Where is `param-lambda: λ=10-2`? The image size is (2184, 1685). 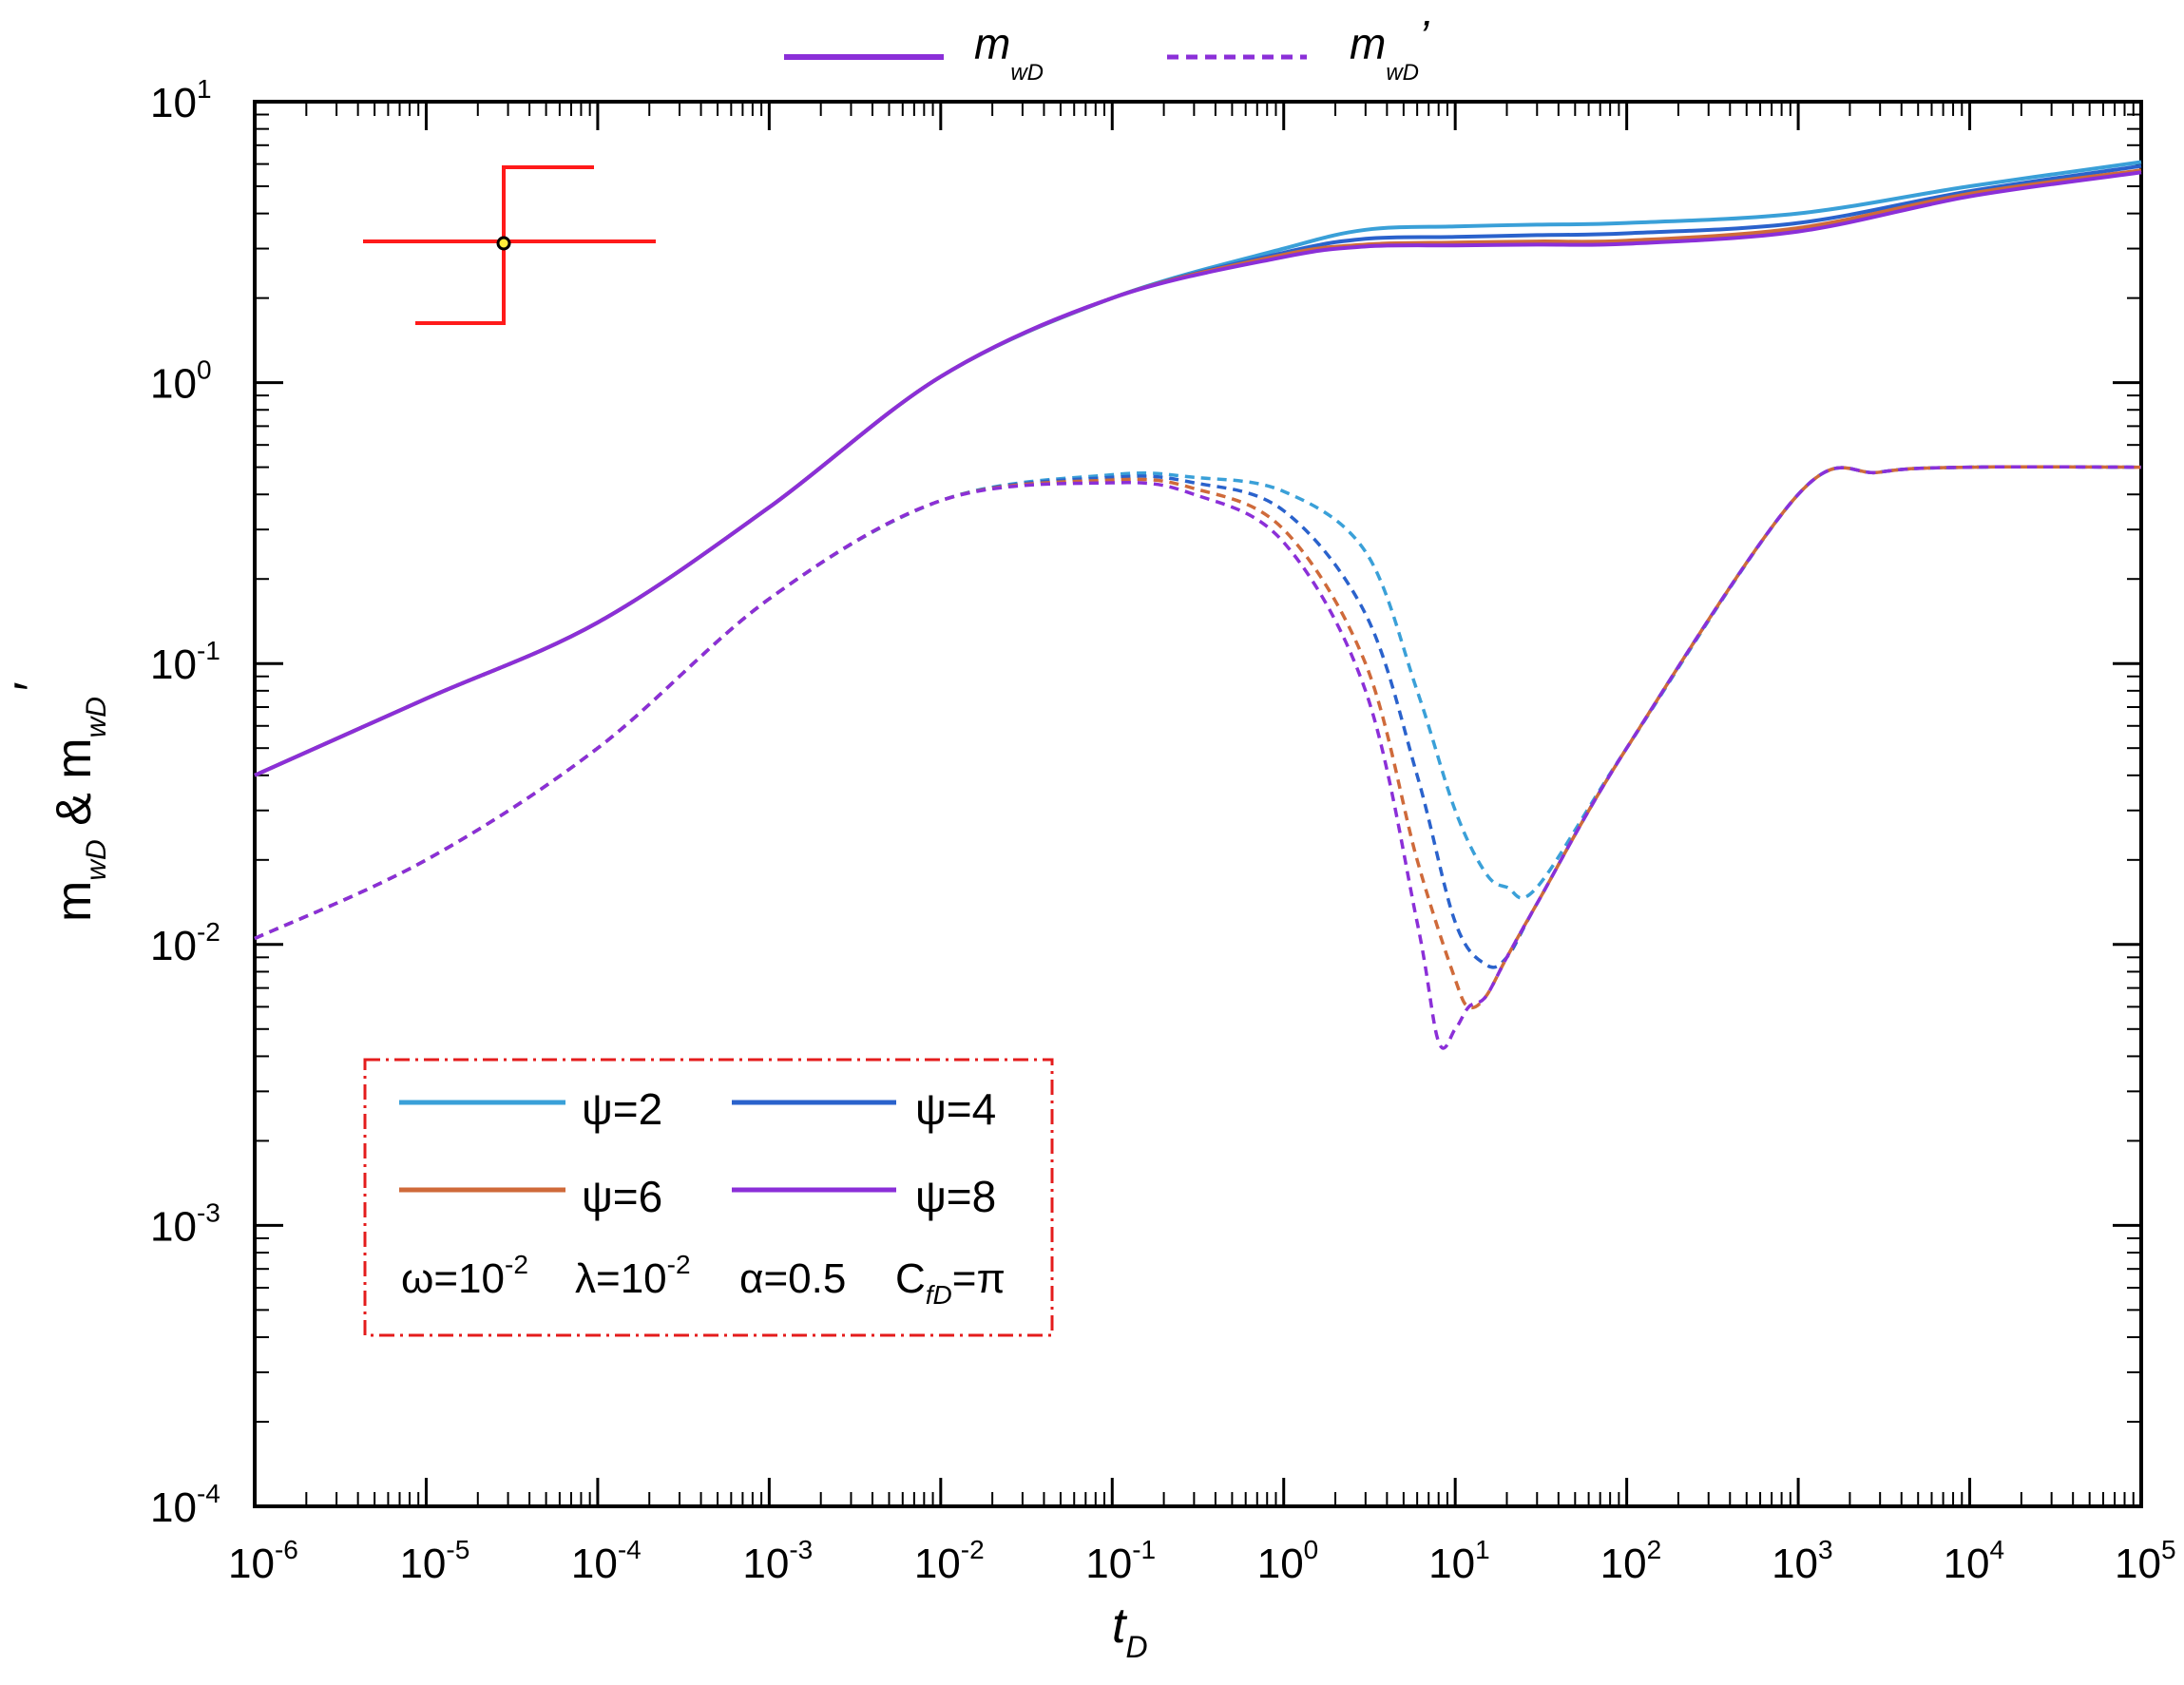 param-lambda: λ=10-2 is located at coordinates (633, 1276).